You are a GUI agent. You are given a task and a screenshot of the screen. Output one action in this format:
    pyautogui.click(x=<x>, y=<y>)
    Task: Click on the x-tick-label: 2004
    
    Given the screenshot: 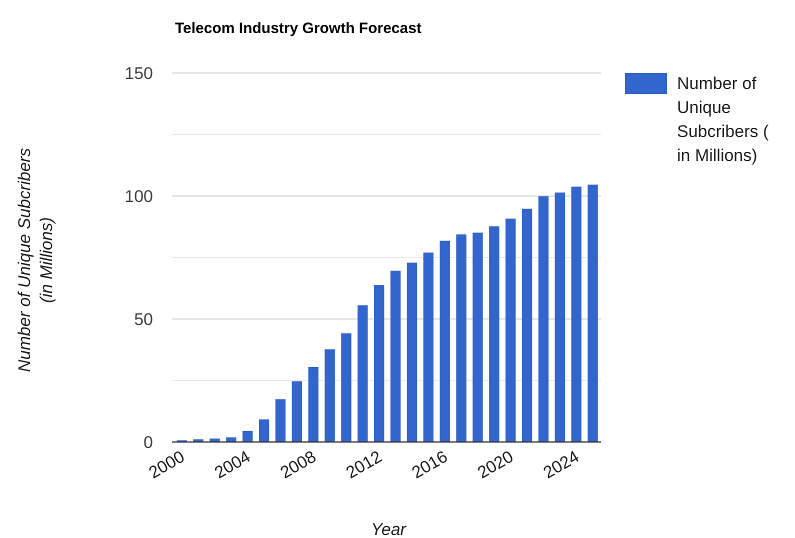 What is the action you would take?
    pyautogui.click(x=232, y=464)
    